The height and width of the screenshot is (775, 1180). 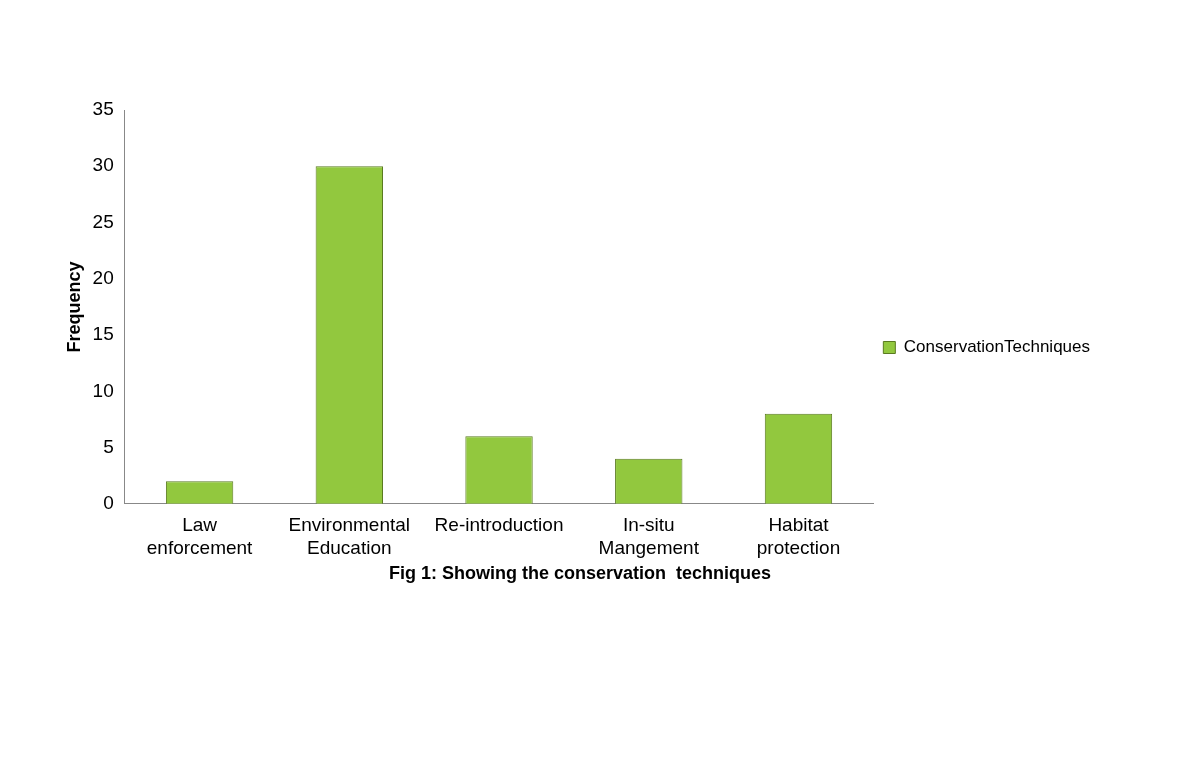 I want to click on y-axis-title: Frequency, so click(x=73, y=307).